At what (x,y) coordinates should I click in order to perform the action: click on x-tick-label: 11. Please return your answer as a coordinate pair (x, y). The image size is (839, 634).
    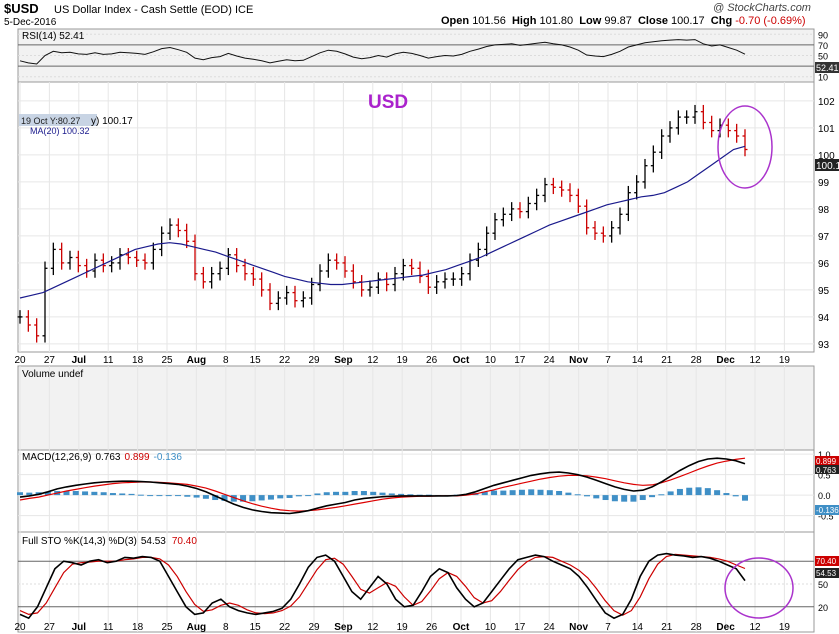
    Looking at the image, I should click on (108, 627).